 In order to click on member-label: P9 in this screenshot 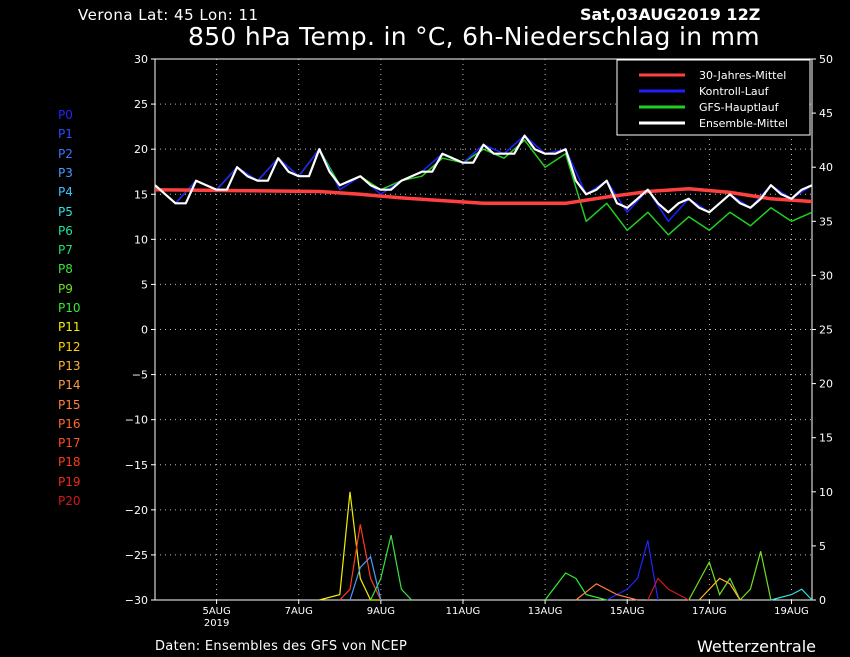, I will do `click(65, 288)`.